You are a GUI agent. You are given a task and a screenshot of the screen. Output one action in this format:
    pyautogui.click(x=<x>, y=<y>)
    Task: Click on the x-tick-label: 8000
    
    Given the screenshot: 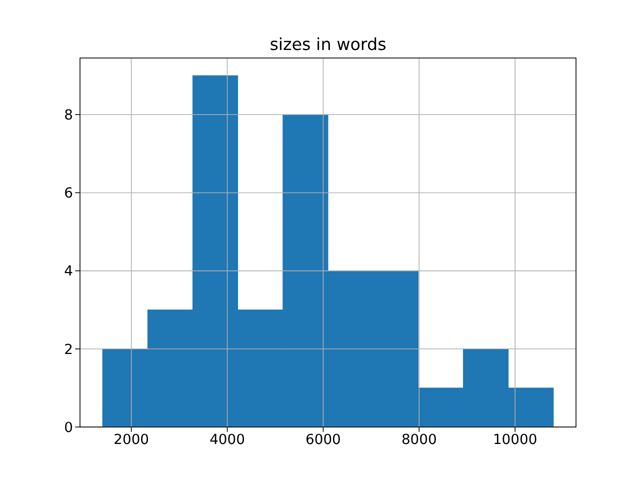 What is the action you would take?
    pyautogui.click(x=419, y=440)
    